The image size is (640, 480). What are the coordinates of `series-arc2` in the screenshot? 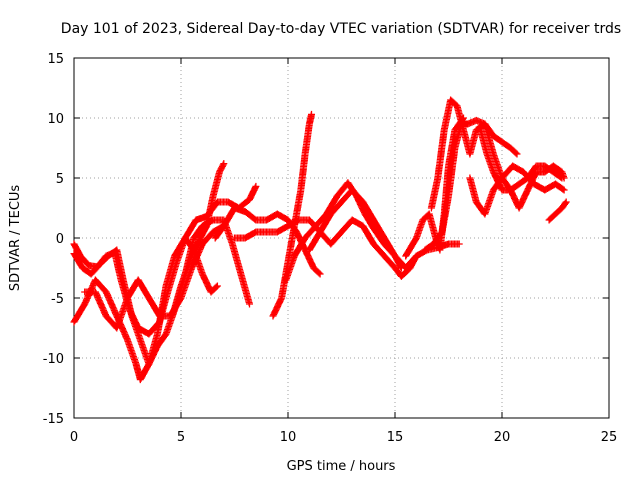 It's located at (145, 301).